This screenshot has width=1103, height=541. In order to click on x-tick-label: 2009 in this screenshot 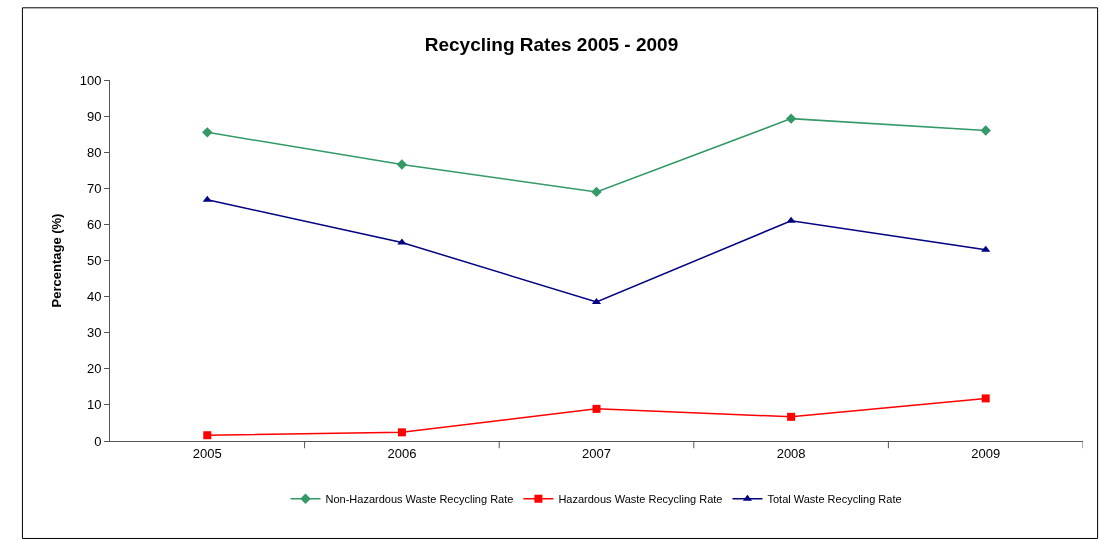, I will do `click(986, 453)`.